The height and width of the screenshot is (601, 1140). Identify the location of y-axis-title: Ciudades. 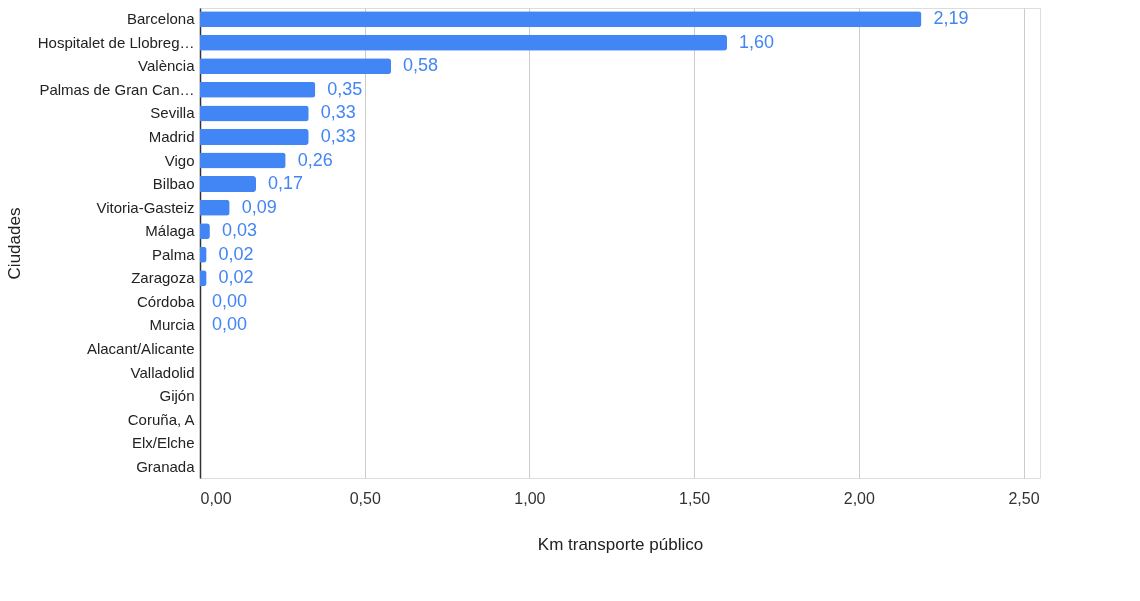
(14, 243).